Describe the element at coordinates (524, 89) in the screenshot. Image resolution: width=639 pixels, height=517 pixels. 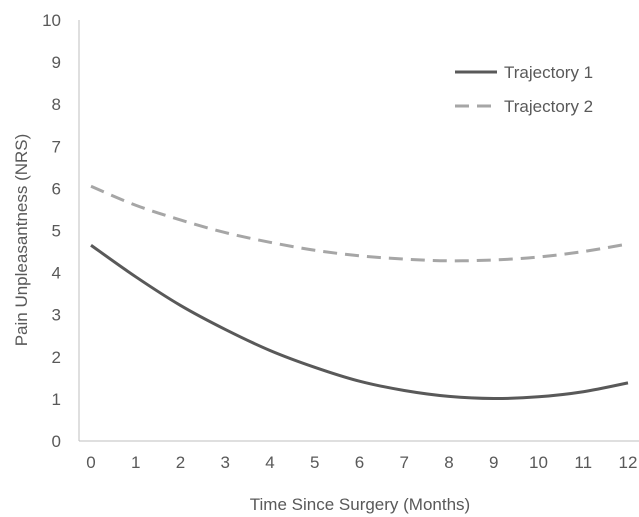
I see `legend: Trajectory 1 Trajectory 2` at that location.